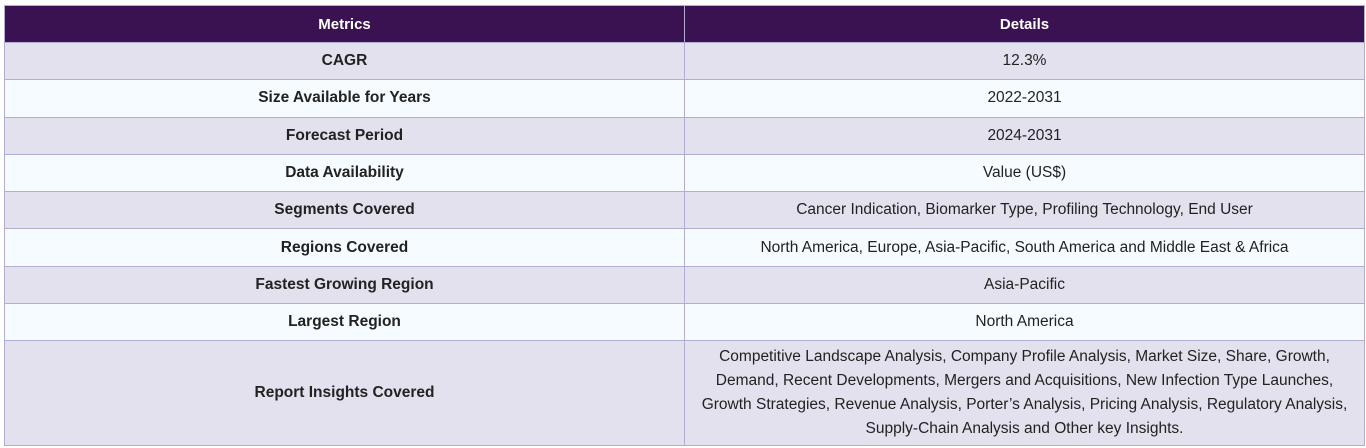 Image resolution: width=1366 pixels, height=448 pixels. Describe the element at coordinates (1024, 285) in the screenshot. I see `detail-cell: Asia-Pacific` at that location.